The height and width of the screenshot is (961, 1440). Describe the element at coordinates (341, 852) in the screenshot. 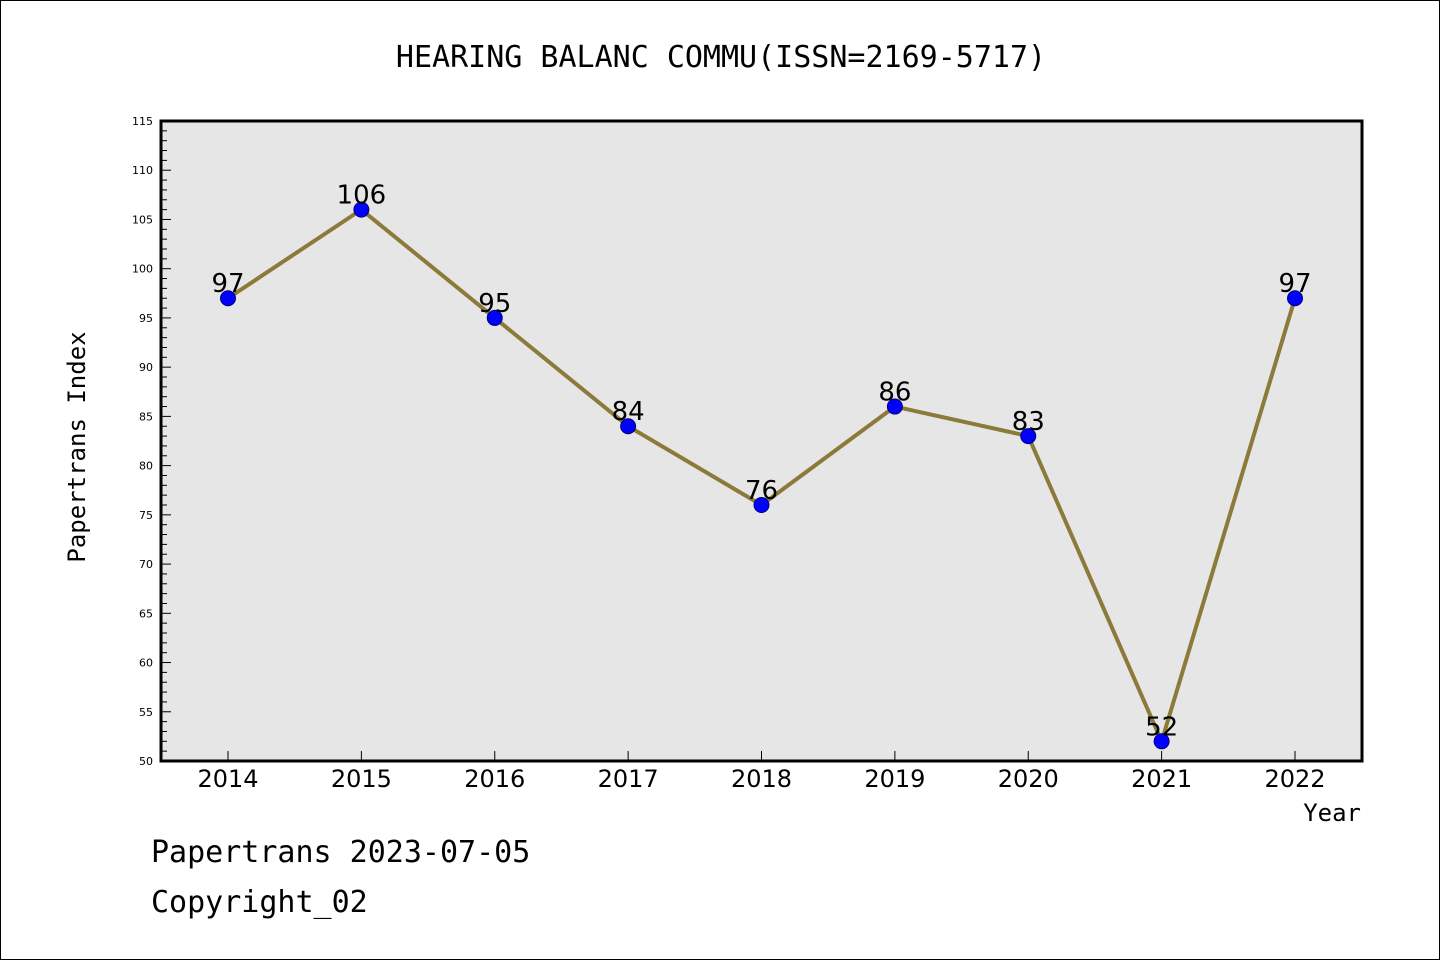

I see `footer-date: Papertrans 2023-07-05` at that location.